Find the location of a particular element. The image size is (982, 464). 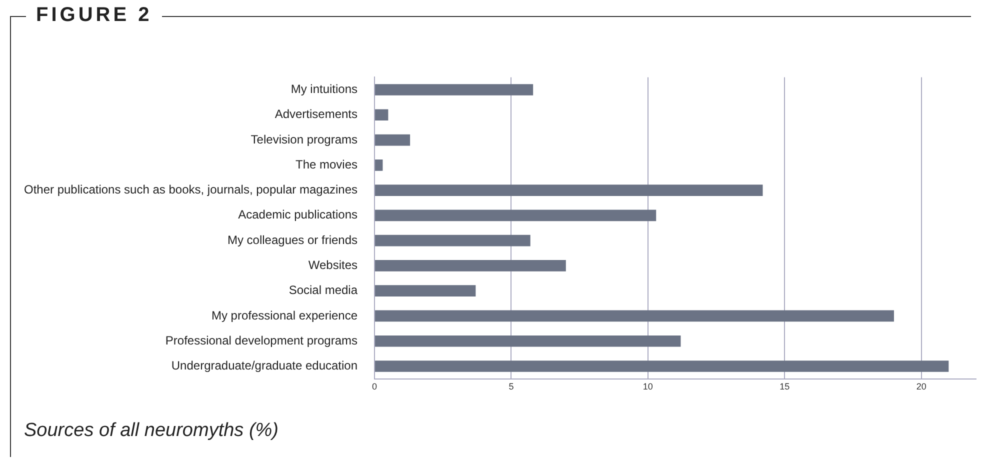

y-tick-label: Websites is located at coordinates (333, 265).